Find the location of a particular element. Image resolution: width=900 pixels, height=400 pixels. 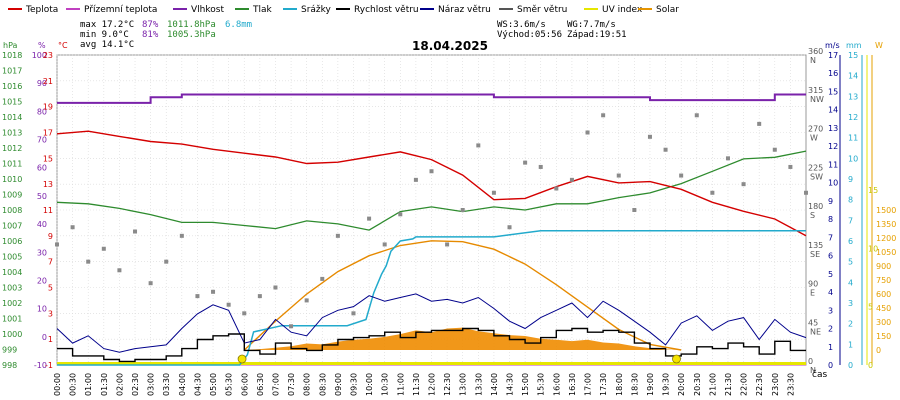

legend-label: Tlak is located at coordinates (262, 10).